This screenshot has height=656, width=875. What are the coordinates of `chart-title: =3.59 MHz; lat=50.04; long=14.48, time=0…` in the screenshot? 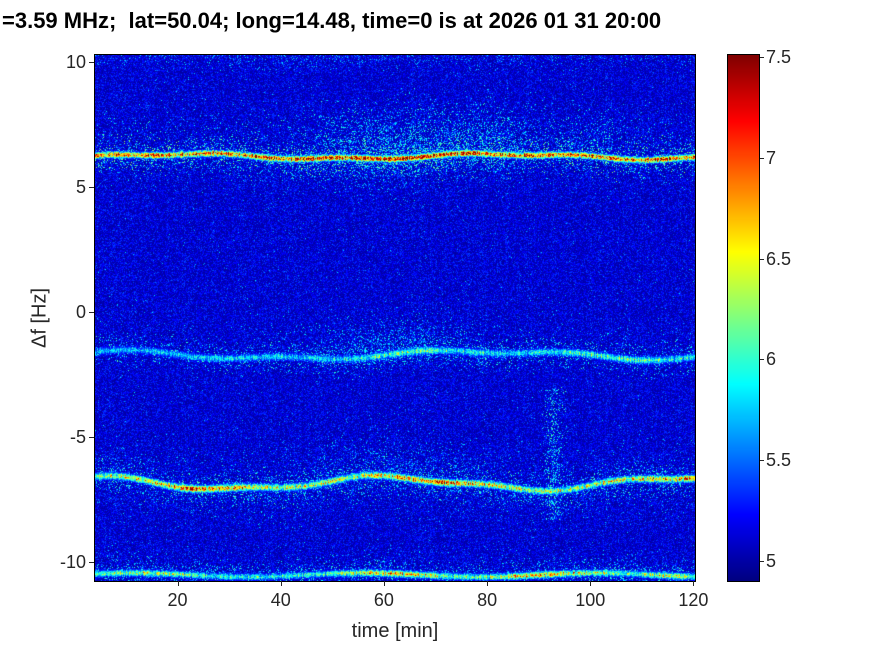 It's located at (332, 20).